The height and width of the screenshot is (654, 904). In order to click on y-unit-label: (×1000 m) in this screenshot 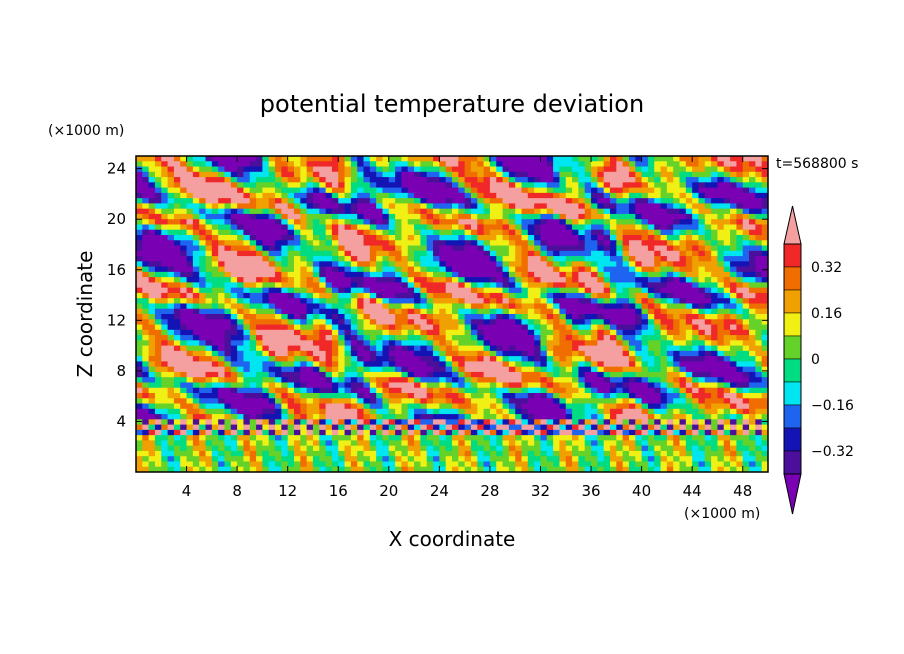, I will do `click(86, 131)`.